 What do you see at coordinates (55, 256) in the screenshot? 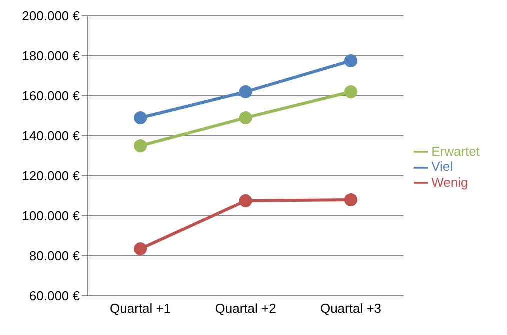
I see `y-tick-label: 80.000 €` at bounding box center [55, 256].